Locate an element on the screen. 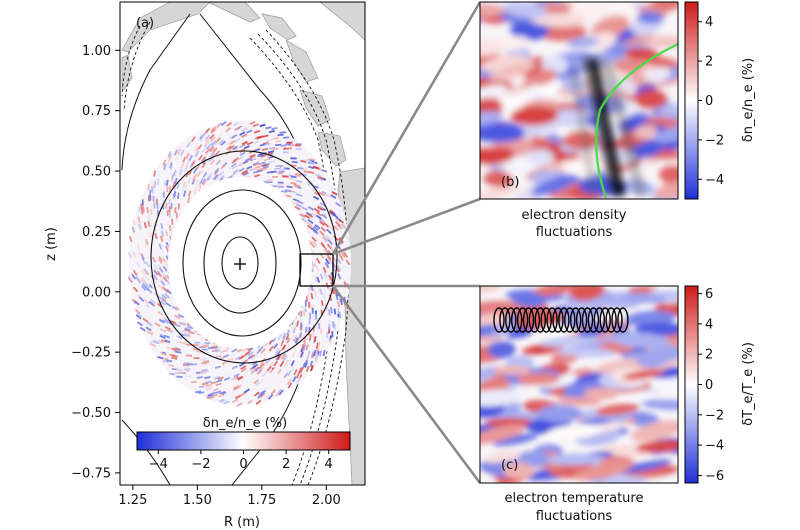 This screenshot has width=800, height=530. panel-c-label: (c) is located at coordinates (509, 465).